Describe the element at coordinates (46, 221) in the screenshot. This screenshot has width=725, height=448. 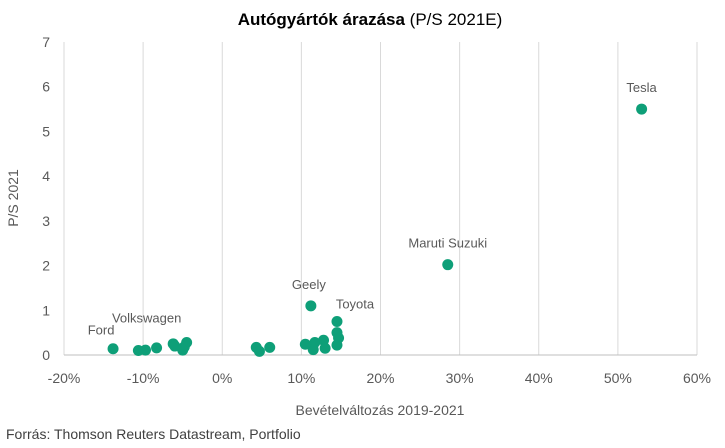
I see `y-tick-label: 3` at that location.